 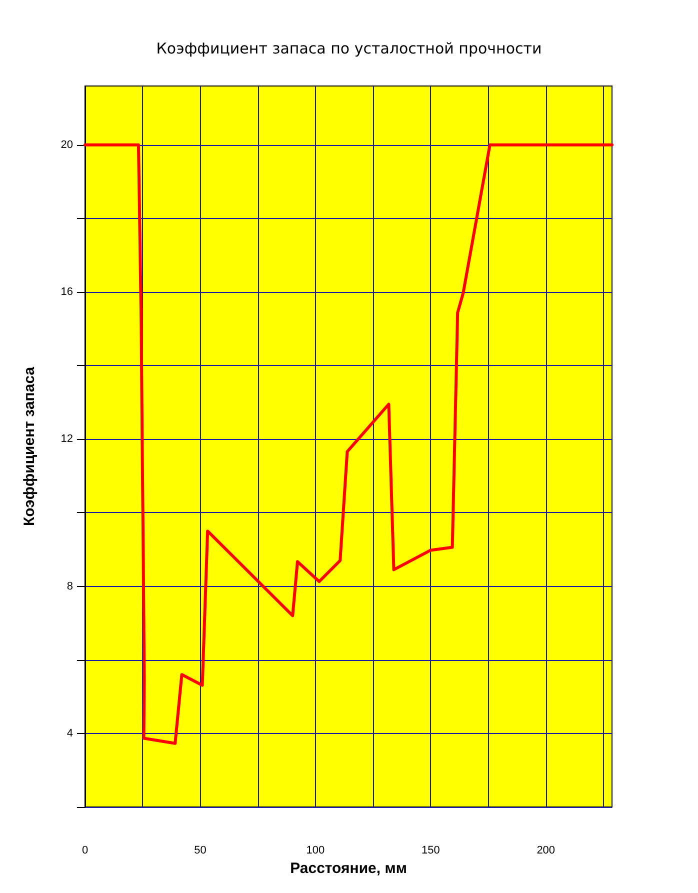 I want to click on y-tick-label: 4, so click(x=69, y=733).